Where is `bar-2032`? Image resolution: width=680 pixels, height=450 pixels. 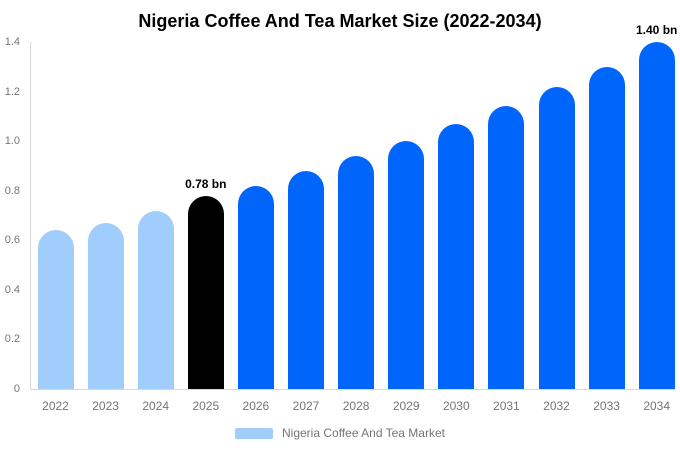
bar-2032 is located at coordinates (556, 237).